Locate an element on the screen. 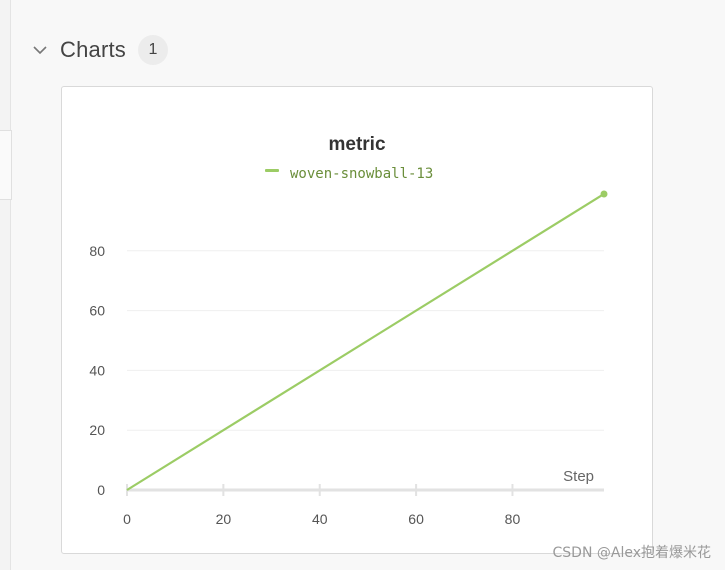 This screenshot has width=725, height=570. watermark: CSDN @Alex抱着爆米花 is located at coordinates (631, 553).